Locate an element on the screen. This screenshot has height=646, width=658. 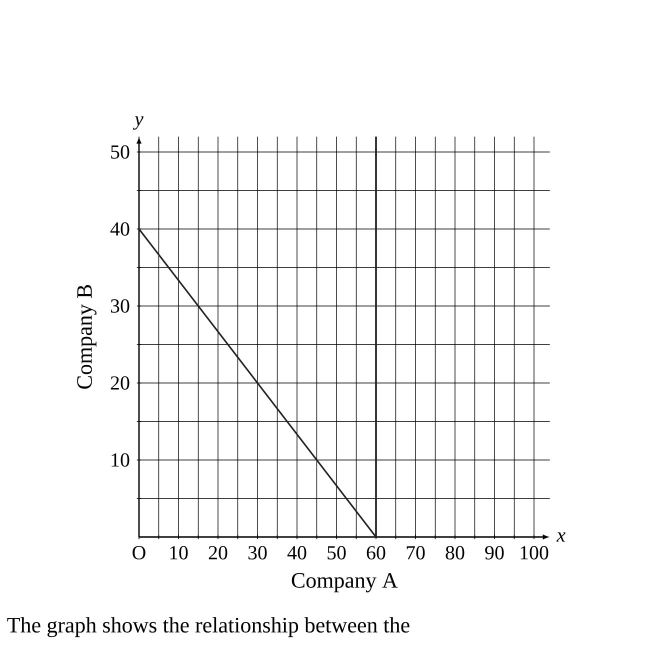
y-tick-label: 20 is located at coordinates (120, 383).